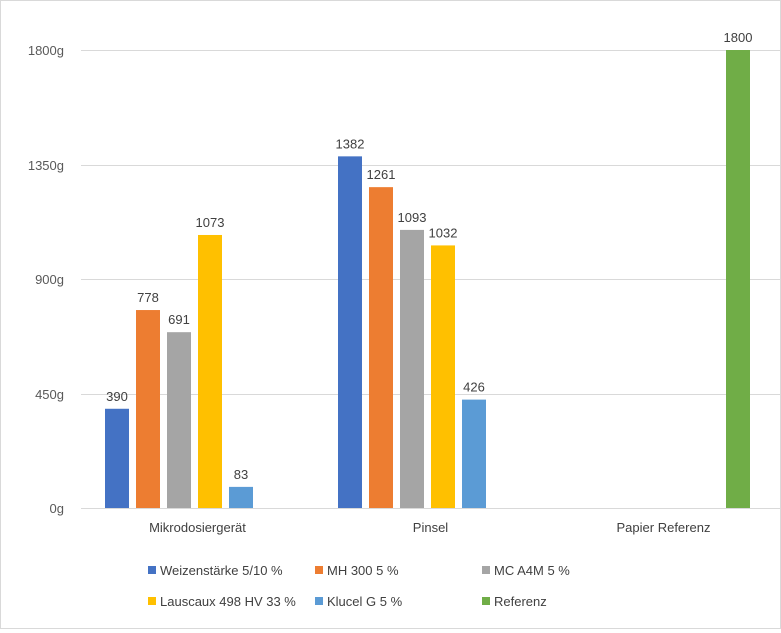 The width and height of the screenshot is (781, 633). What do you see at coordinates (474, 387) in the screenshot?
I see `data-label: 426` at bounding box center [474, 387].